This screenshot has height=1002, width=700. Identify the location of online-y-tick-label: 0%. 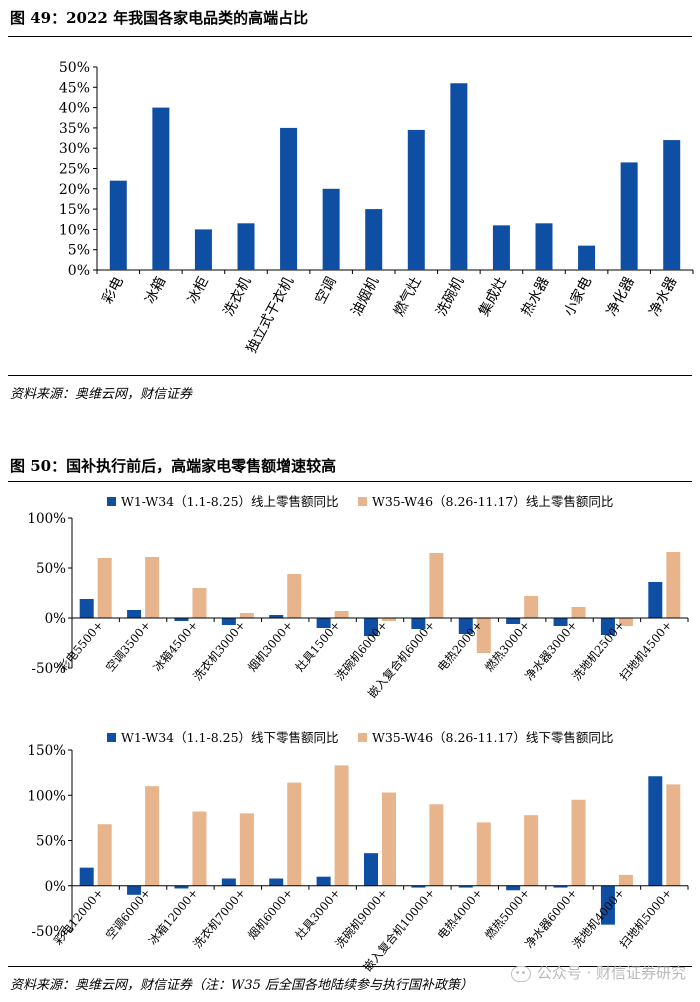
(56, 619).